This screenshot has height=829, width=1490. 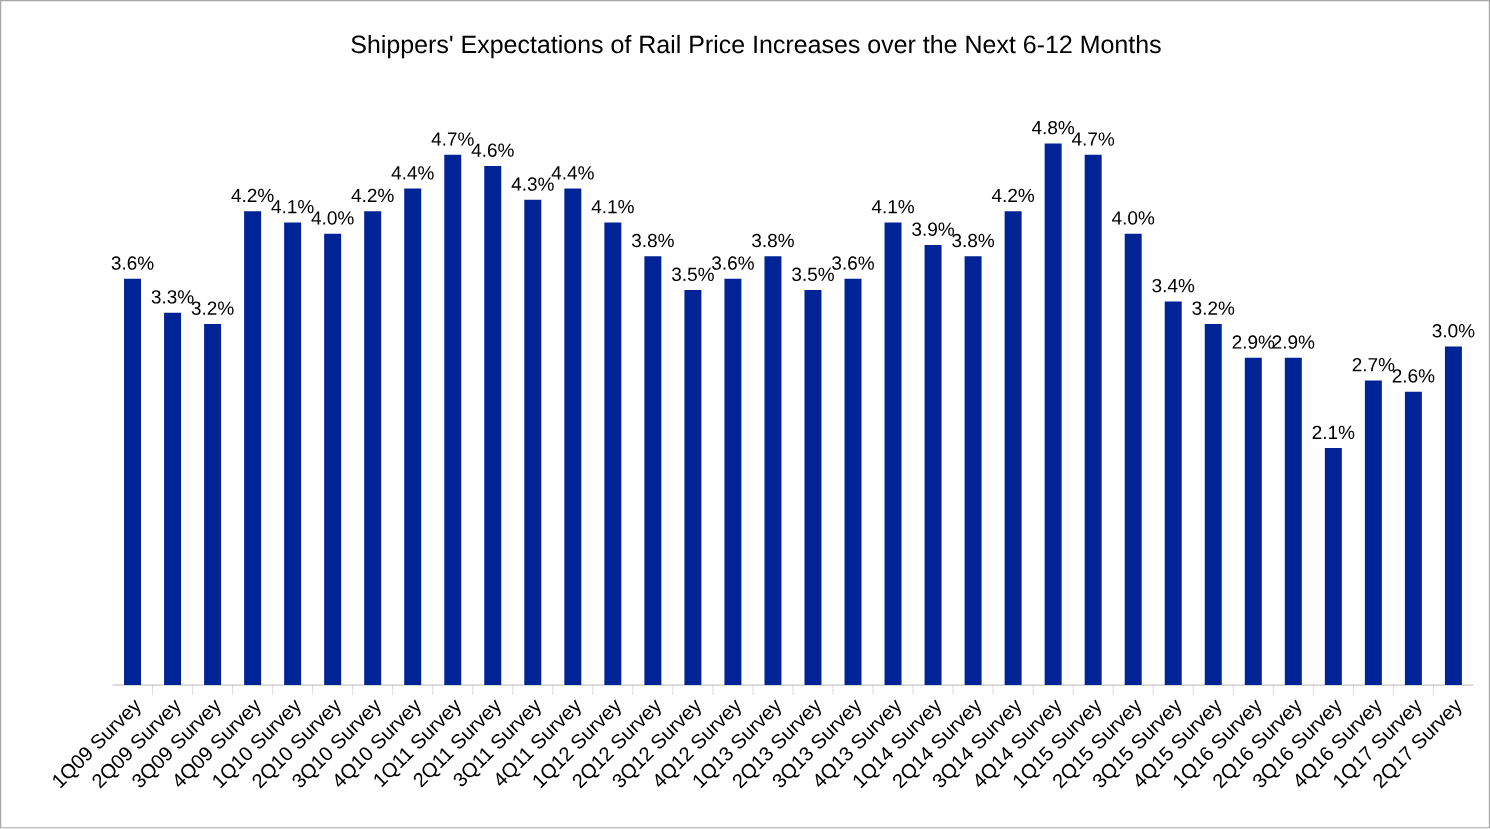 What do you see at coordinates (1173, 286) in the screenshot?
I see `data-label: 3.4%` at bounding box center [1173, 286].